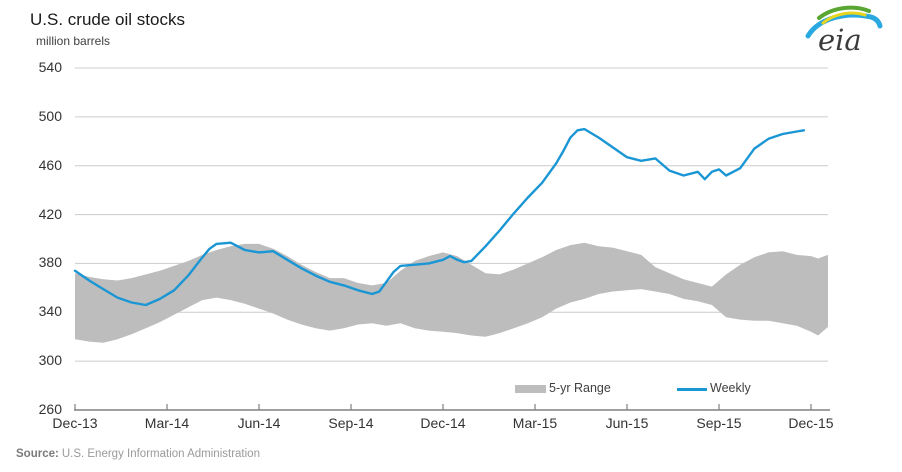 This screenshot has width=902, height=472. I want to click on eia-logo-green-swoosh, so click(844, 12).